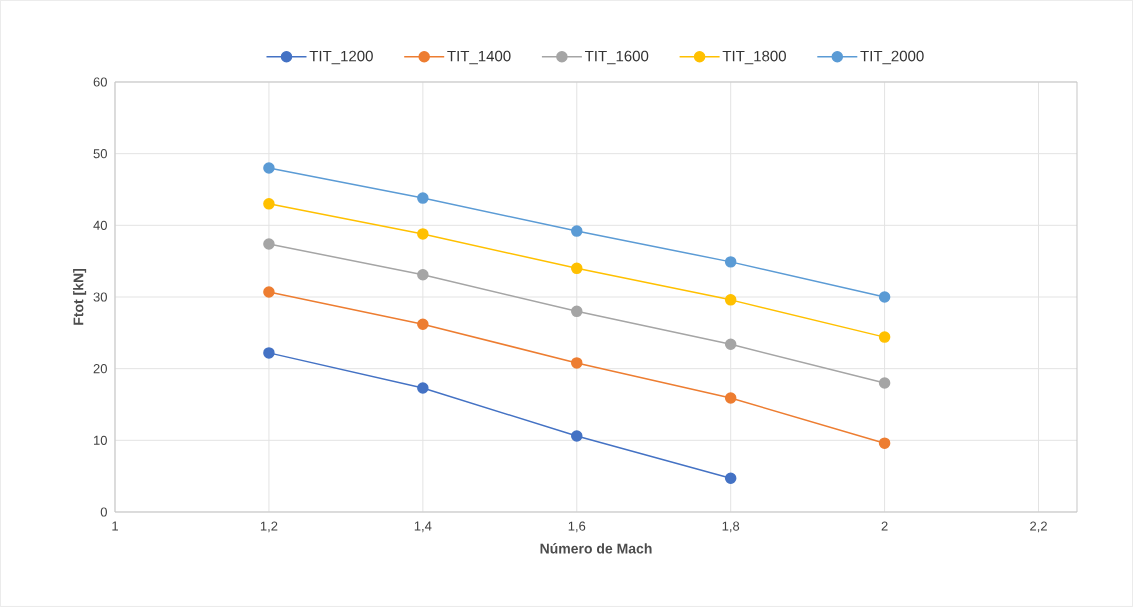  What do you see at coordinates (892, 57) in the screenshot?
I see `legend-label: TIT_2000` at bounding box center [892, 57].